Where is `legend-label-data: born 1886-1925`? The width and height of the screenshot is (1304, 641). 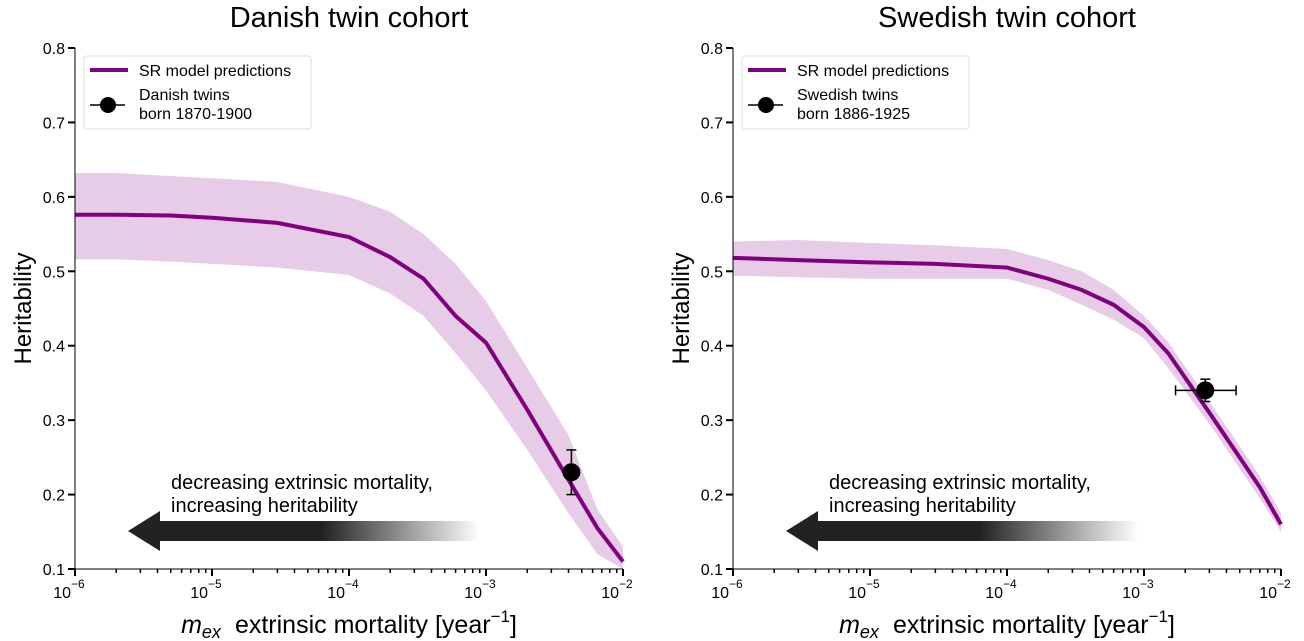
legend-label-data: born 1886-1925 is located at coordinates (853, 114).